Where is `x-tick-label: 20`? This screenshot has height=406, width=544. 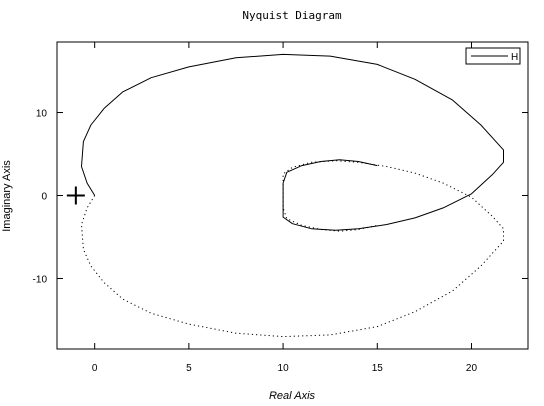
x-tick-label: 20 is located at coordinates (472, 368).